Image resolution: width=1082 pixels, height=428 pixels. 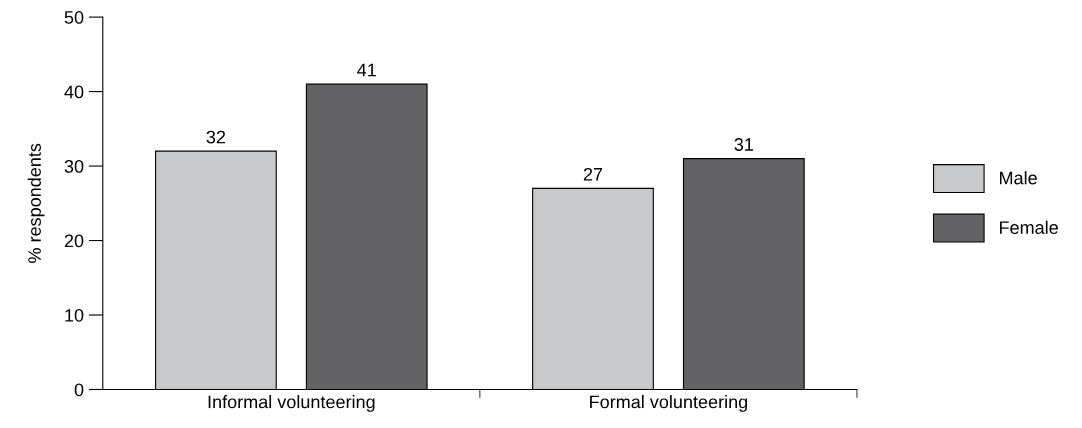 I want to click on x-tick-label: Formal volunteering, so click(x=669, y=403).